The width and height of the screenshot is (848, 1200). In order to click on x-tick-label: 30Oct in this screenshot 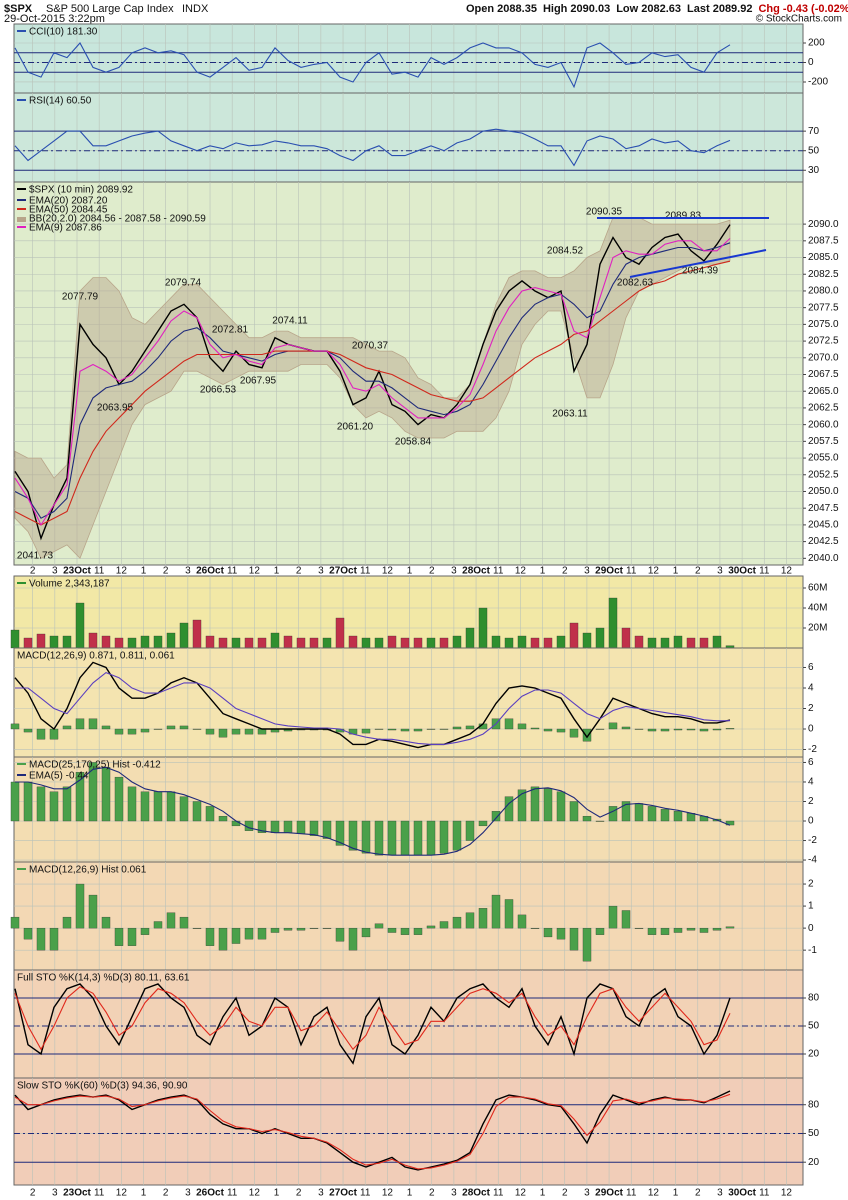, I will do `click(742, 1193)`.